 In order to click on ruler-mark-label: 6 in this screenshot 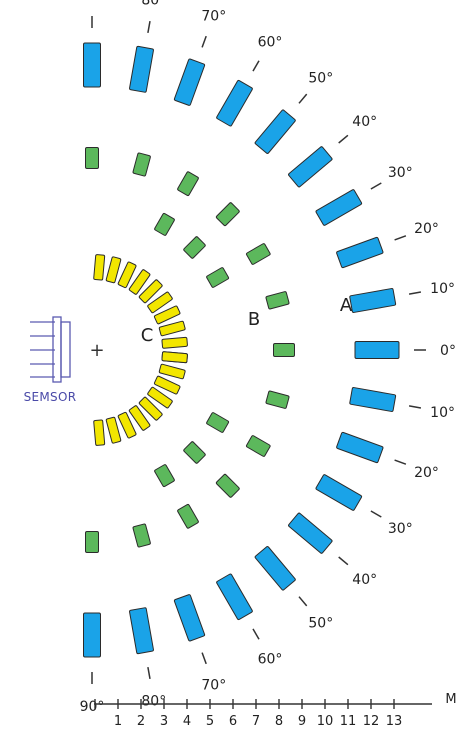, I will do `click(233, 721)`.